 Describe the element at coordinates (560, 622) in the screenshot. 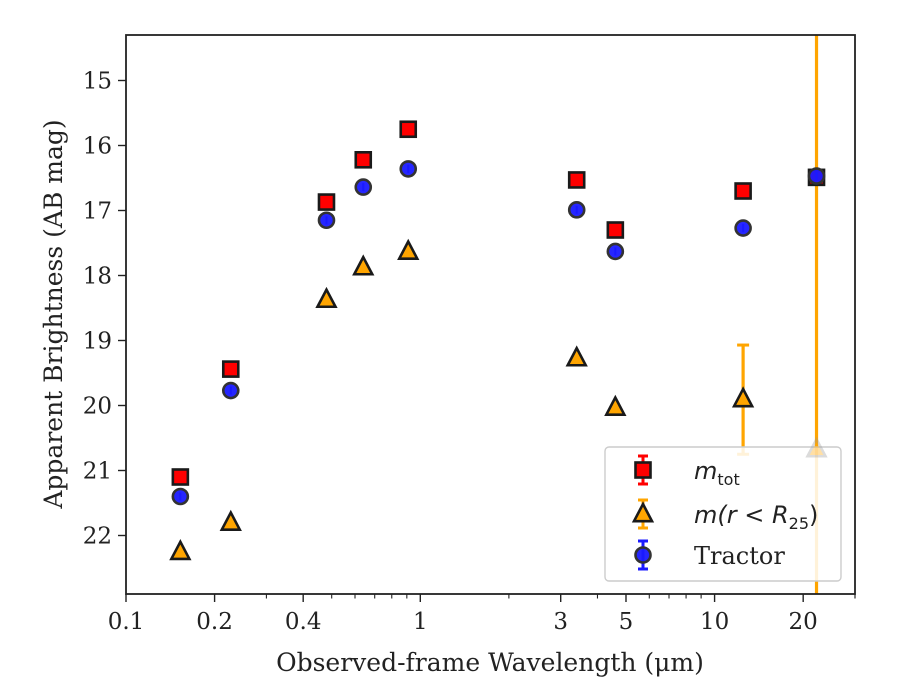

I see `x-tick-label: 3` at that location.